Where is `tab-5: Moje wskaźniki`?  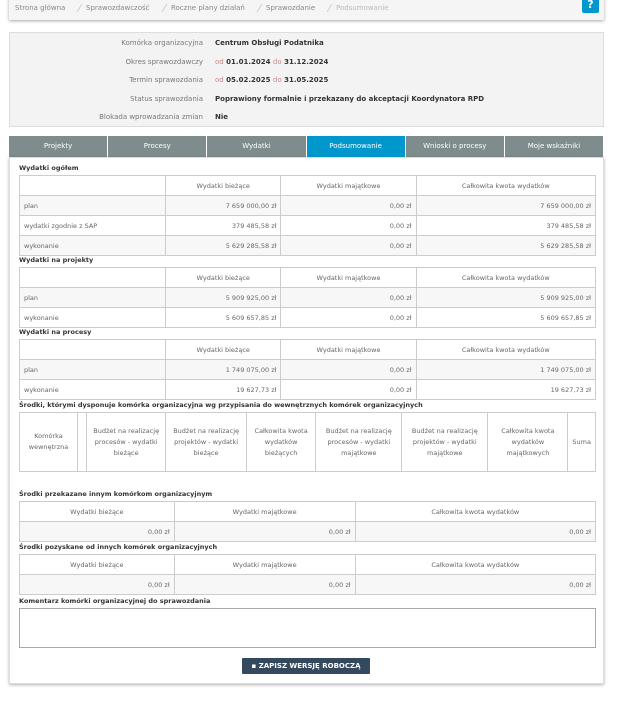 tab-5: Moje wskaźniki is located at coordinates (554, 146).